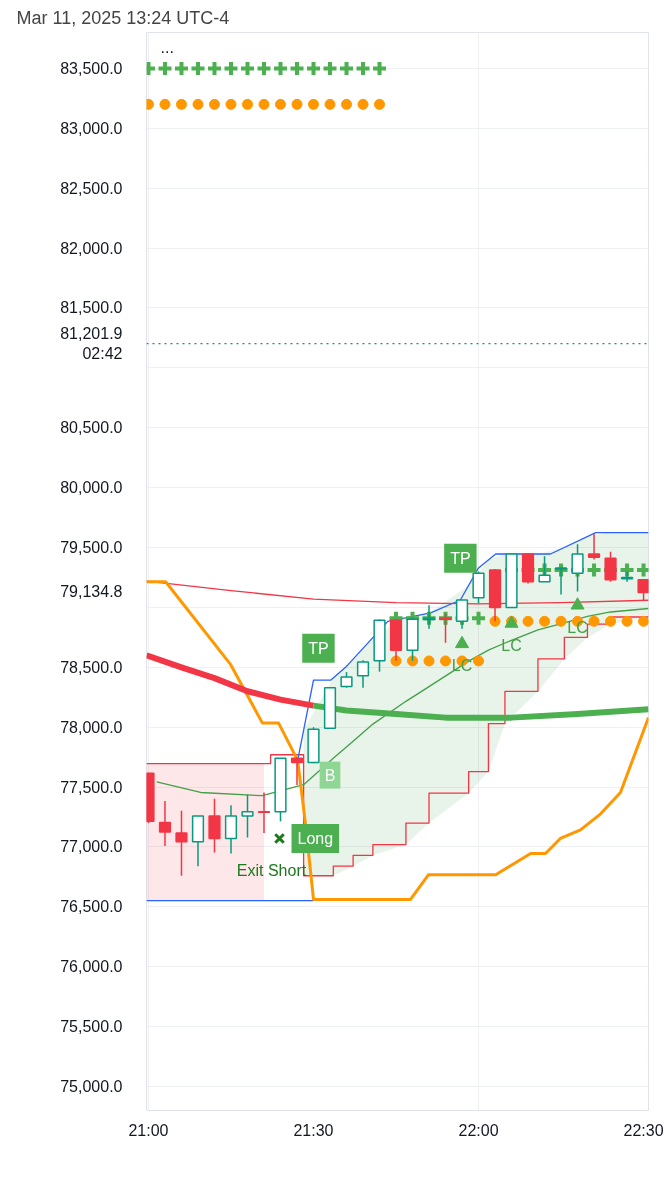  What do you see at coordinates (330, 775) in the screenshot?
I see `annotation: B` at bounding box center [330, 775].